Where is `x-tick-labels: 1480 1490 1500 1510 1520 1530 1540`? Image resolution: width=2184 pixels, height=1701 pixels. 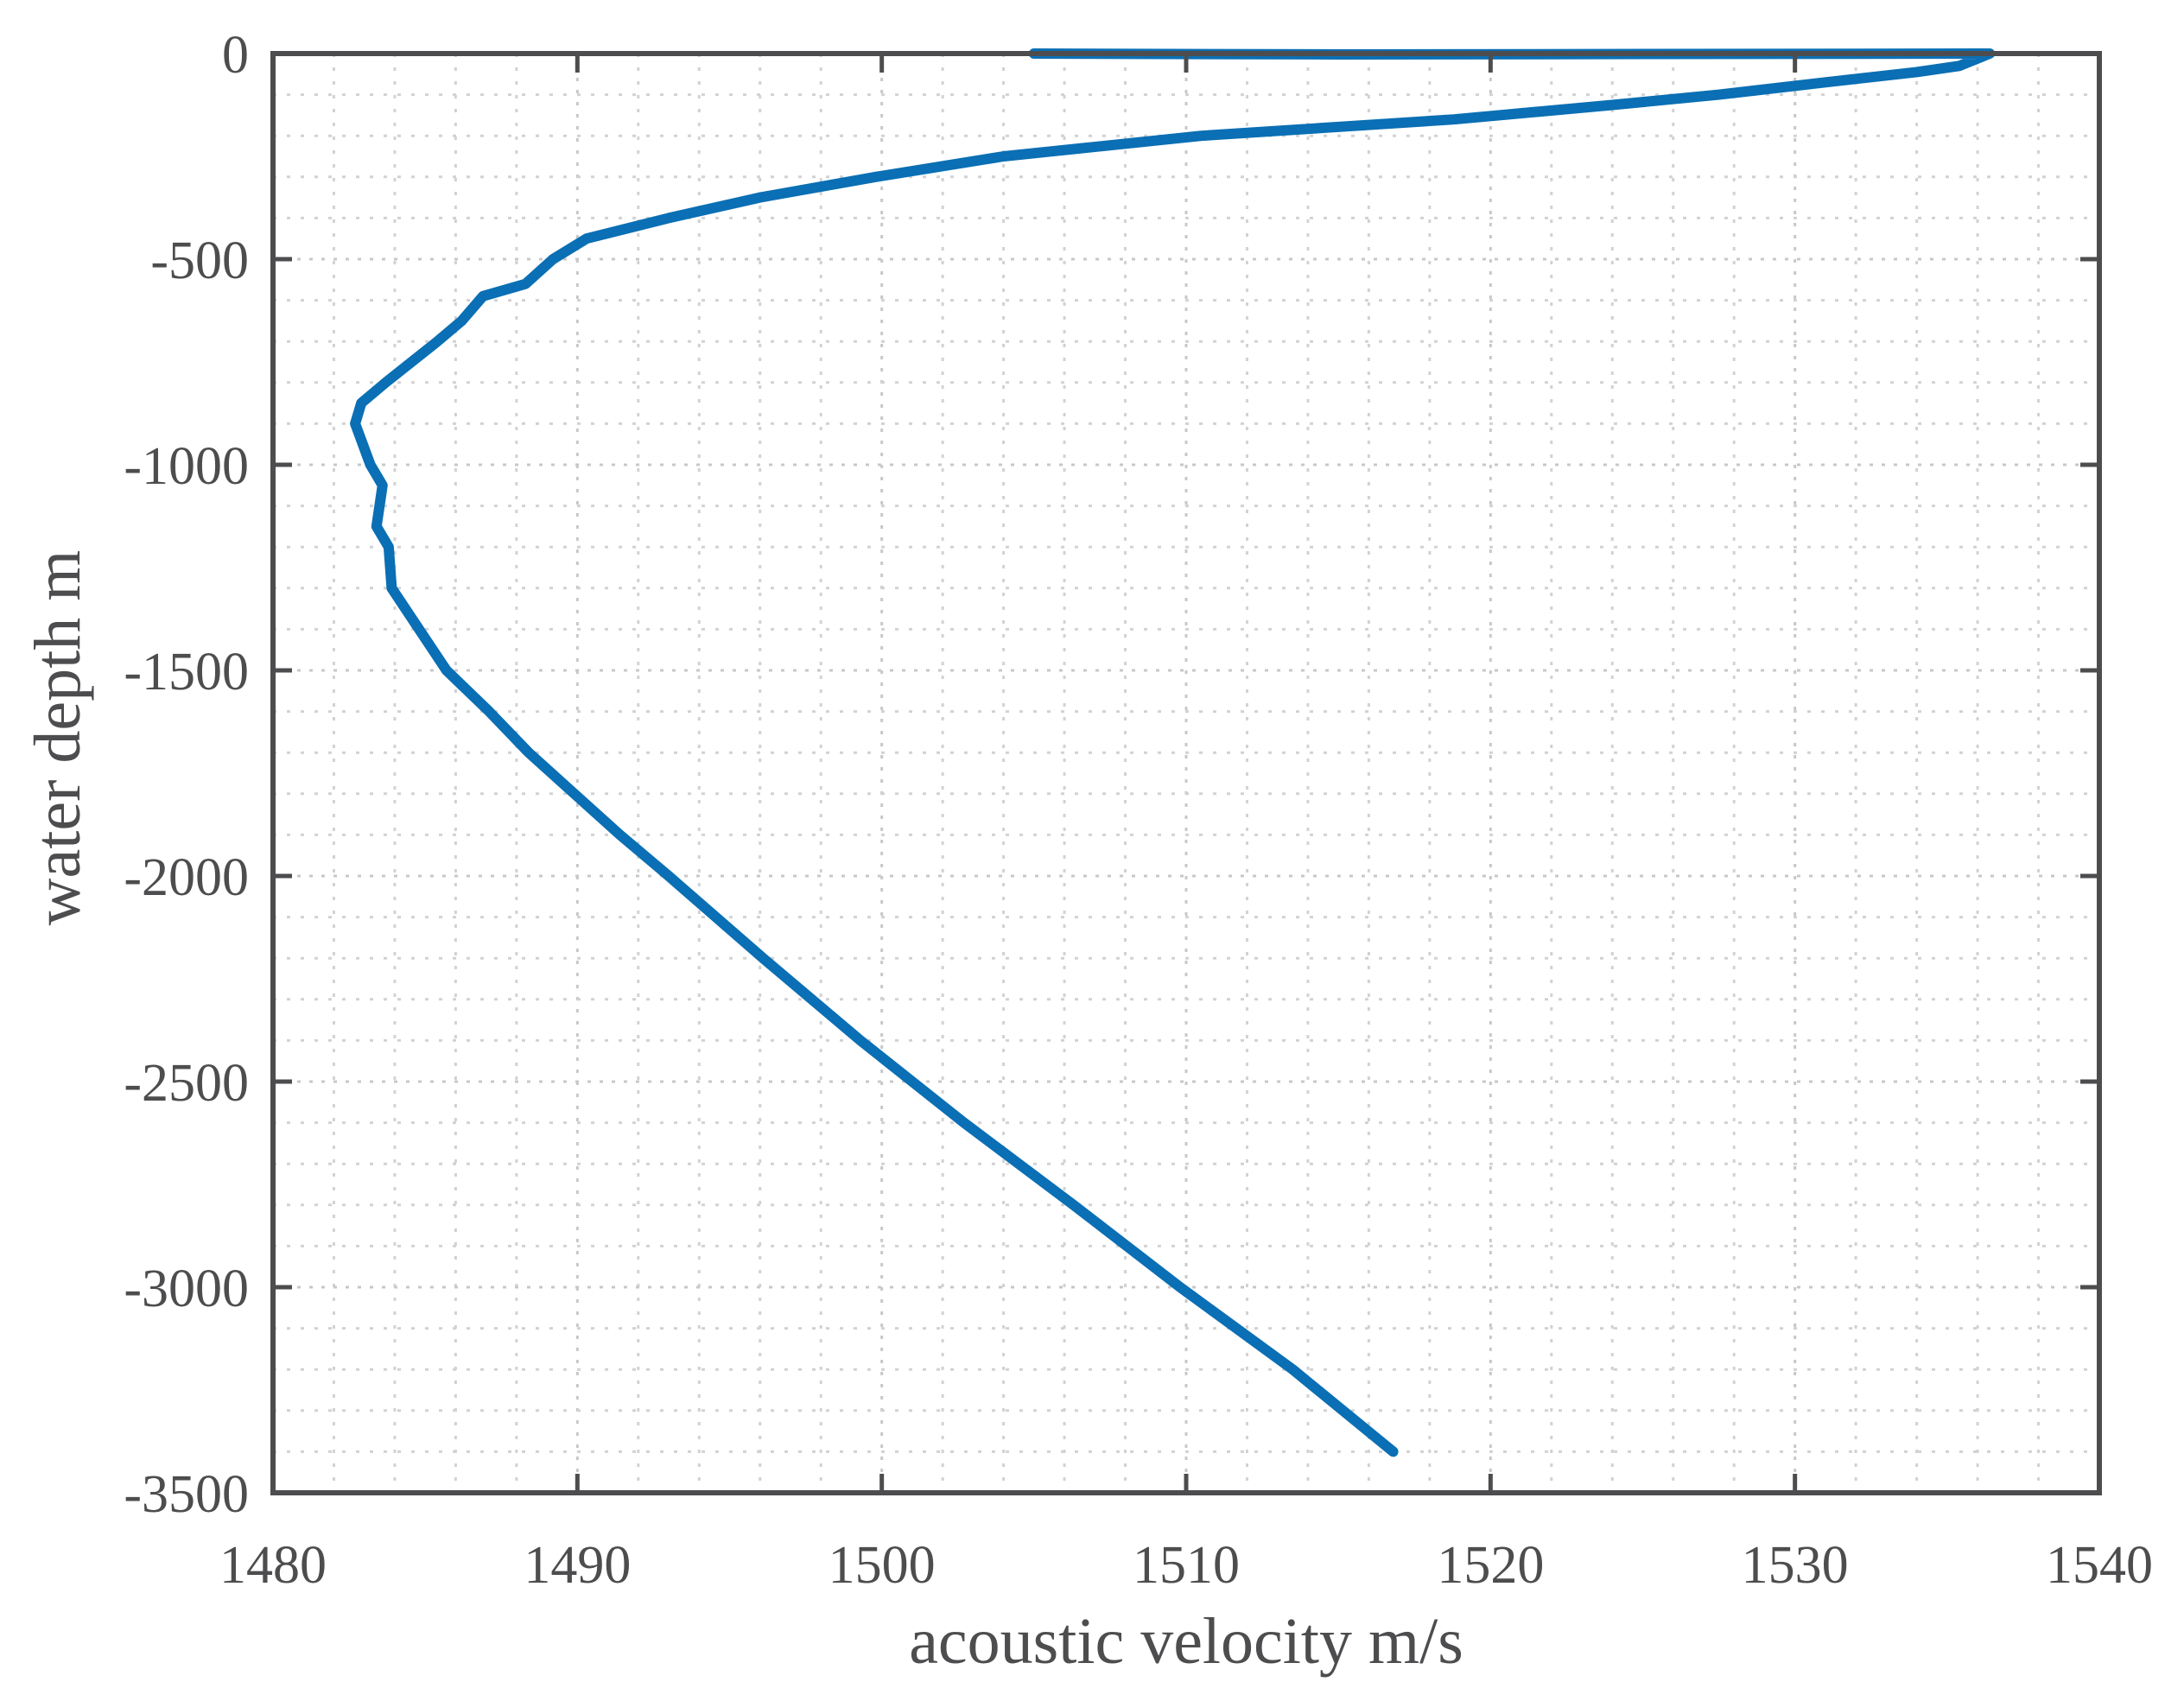
x-tick-labels: 1480 1490 1500 1510 1520 1530 1540 is located at coordinates (1186, 1565).